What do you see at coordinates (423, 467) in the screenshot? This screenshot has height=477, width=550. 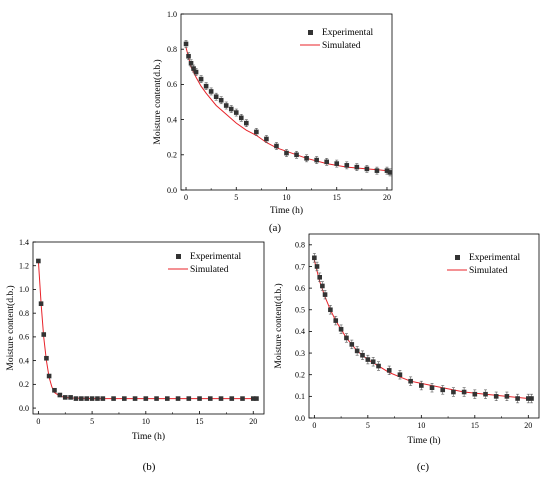 I see `panel-caption: (c)` at bounding box center [423, 467].